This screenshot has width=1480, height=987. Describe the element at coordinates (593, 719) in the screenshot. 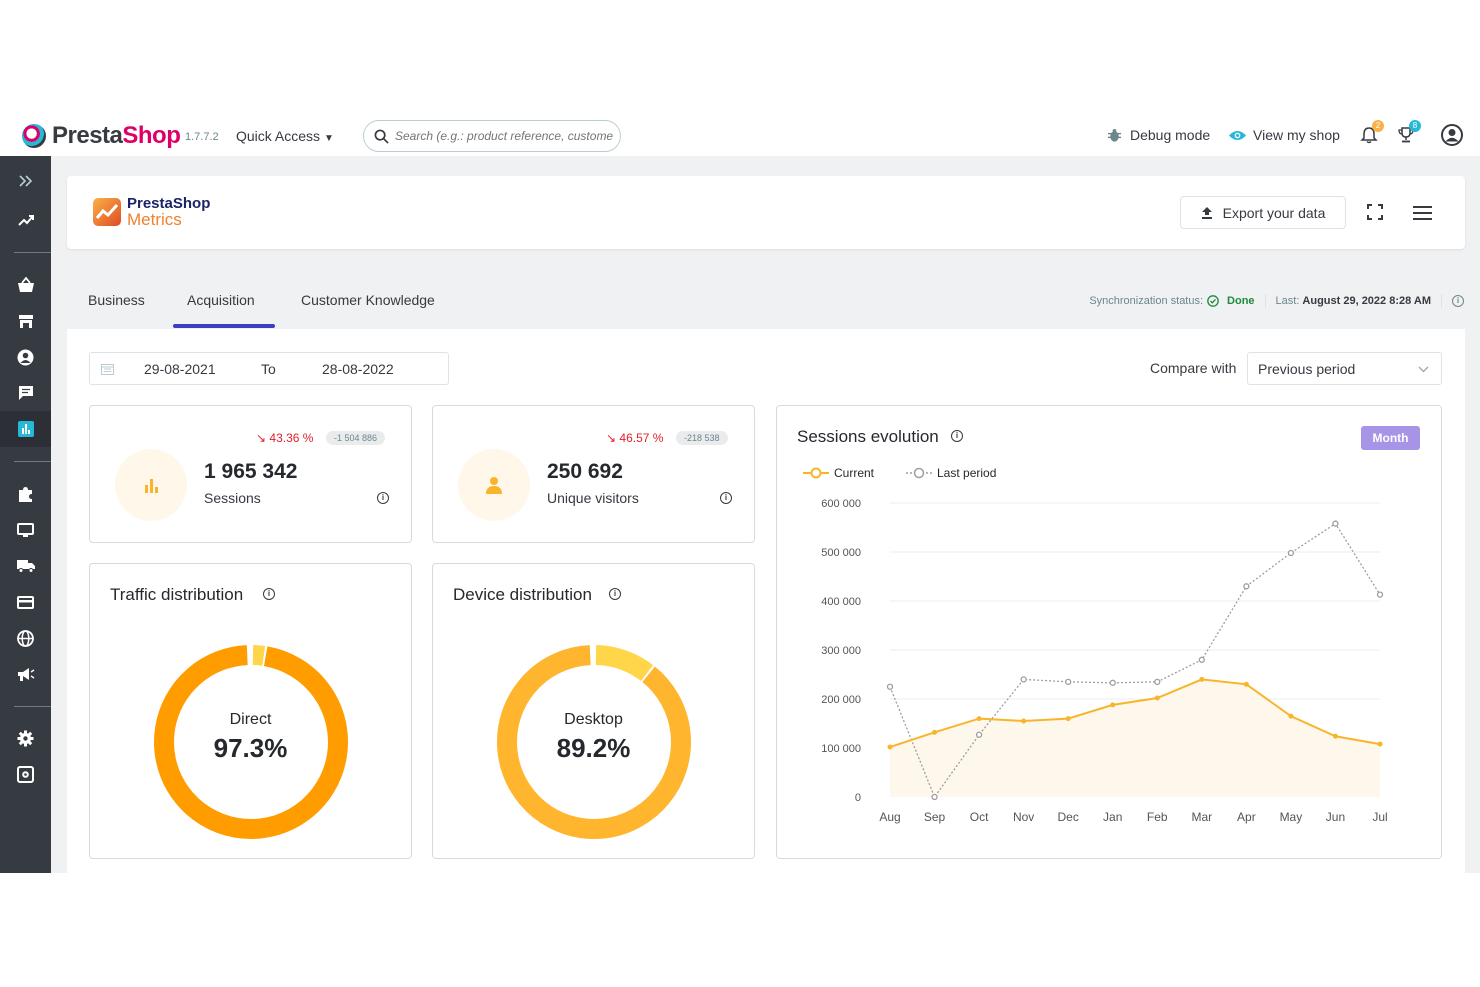

I see `device-top-label: Desktop` at that location.